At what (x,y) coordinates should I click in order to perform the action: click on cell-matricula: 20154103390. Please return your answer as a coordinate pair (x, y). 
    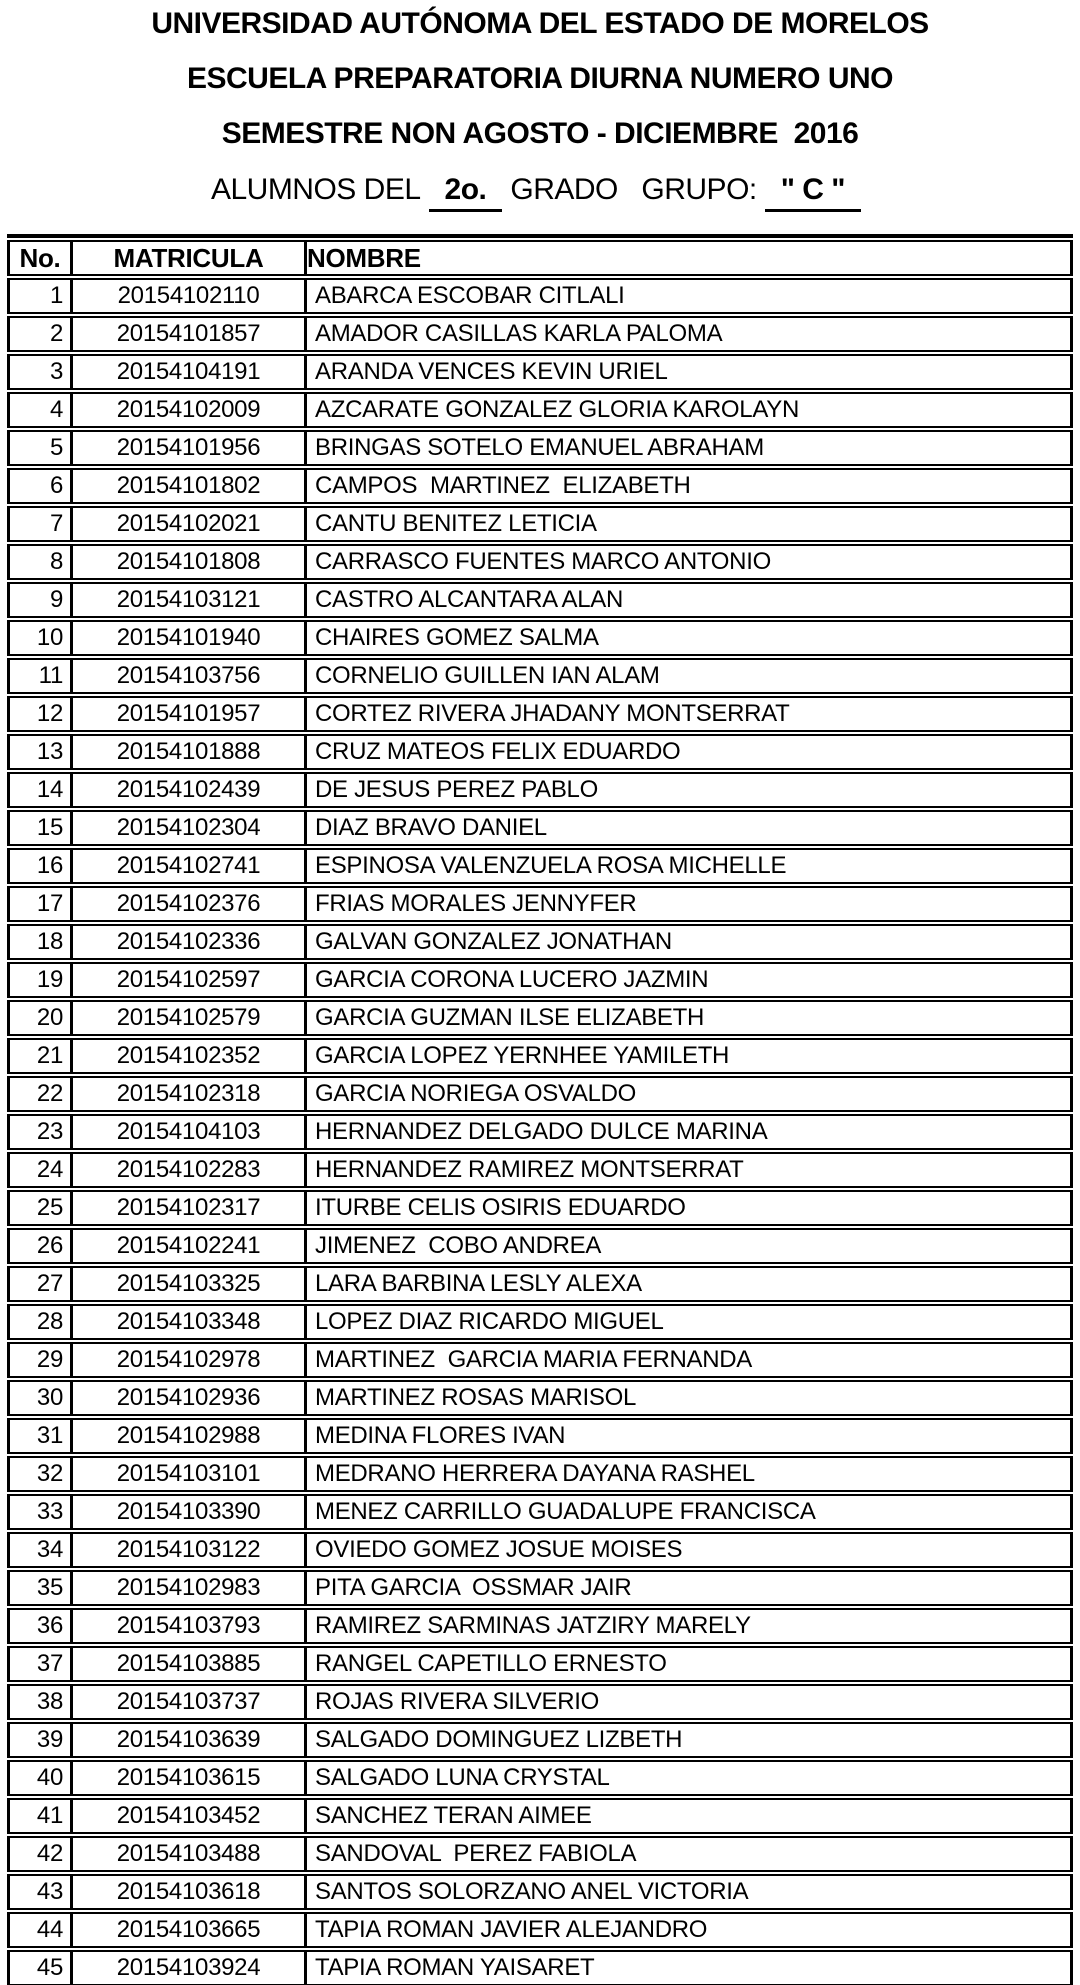
    Looking at the image, I should click on (190, 1512).